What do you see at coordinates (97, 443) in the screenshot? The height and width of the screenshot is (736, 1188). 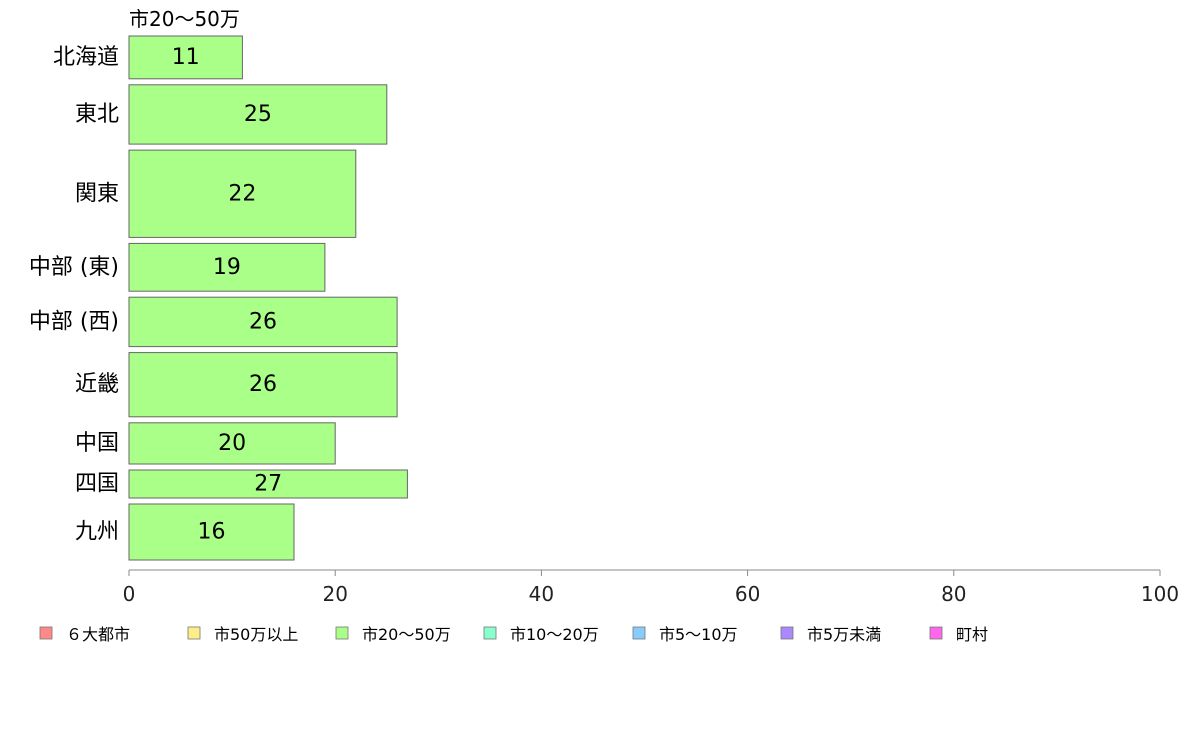 I see `category-label: 中国` at bounding box center [97, 443].